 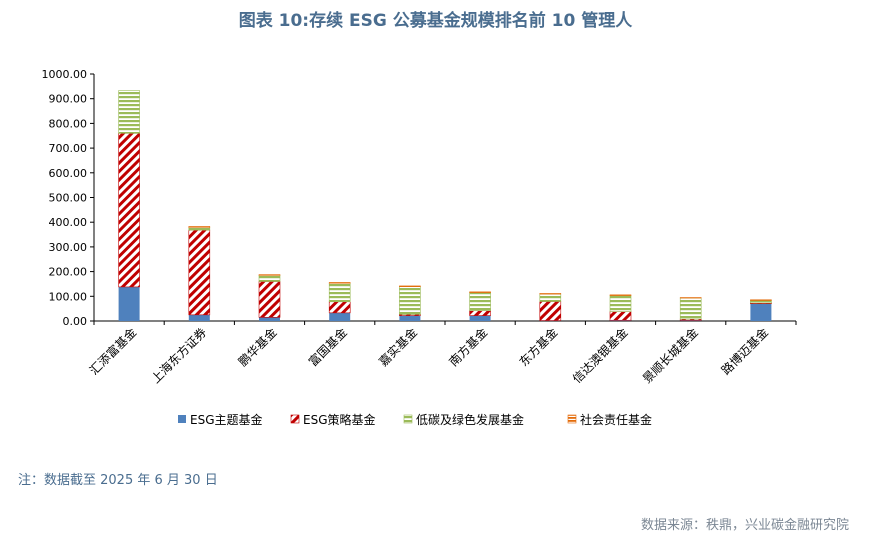 I want to click on data-source: 数据来源：秩鼎，兴业碳金融研究院, so click(x=744, y=525).